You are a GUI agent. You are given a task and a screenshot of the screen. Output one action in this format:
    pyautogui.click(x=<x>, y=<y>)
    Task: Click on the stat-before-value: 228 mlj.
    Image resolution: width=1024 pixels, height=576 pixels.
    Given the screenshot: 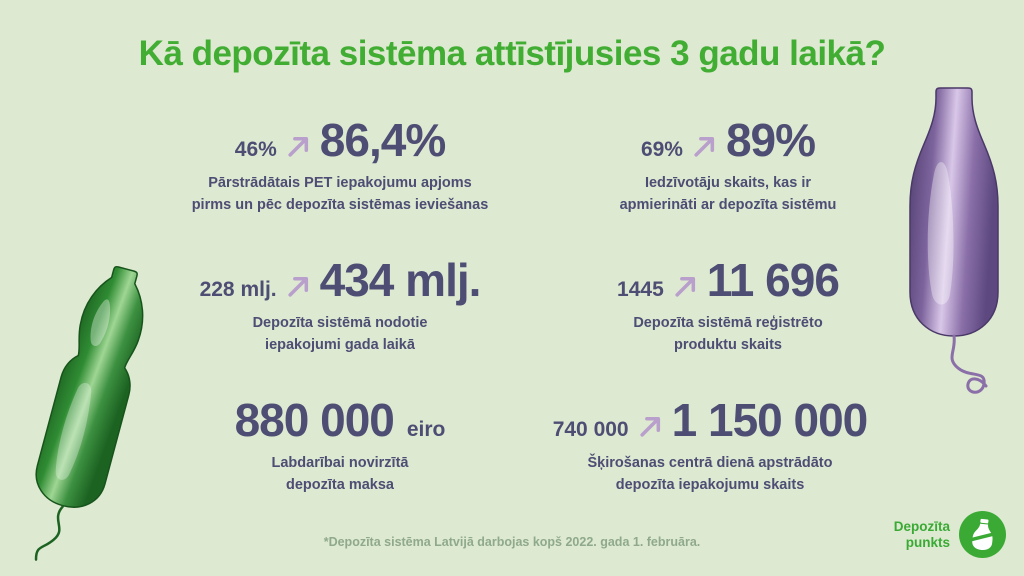 What is the action you would take?
    pyautogui.click(x=238, y=289)
    